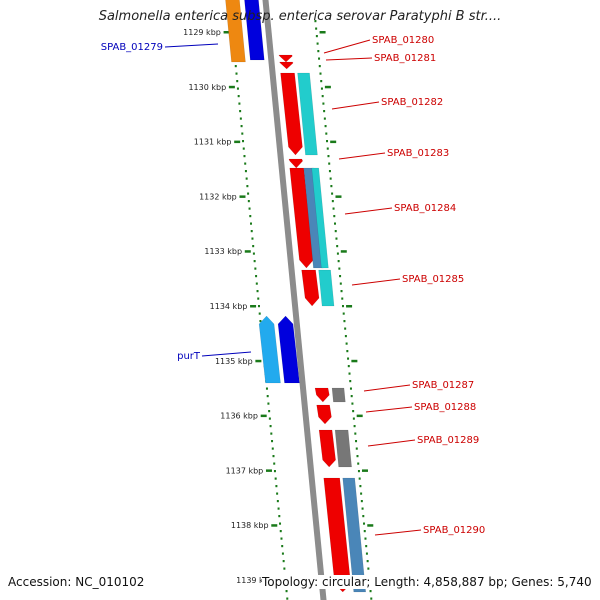 The width and height of the screenshot is (600, 600). I want to click on gene-spab-01279-alt, so click(254, 30).